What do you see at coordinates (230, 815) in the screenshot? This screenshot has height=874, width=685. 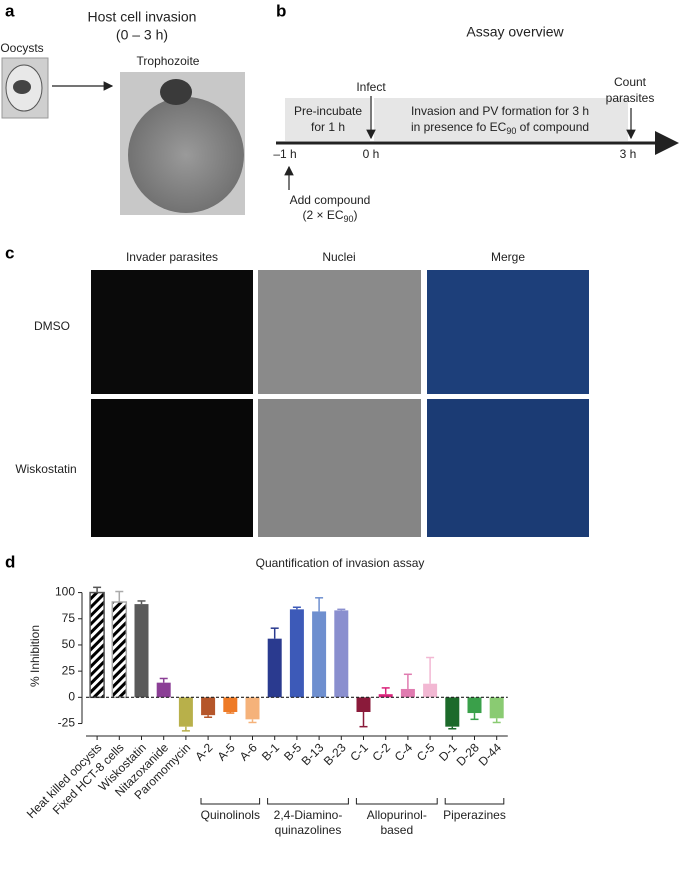 I see `group-label: Quinolinols` at bounding box center [230, 815].